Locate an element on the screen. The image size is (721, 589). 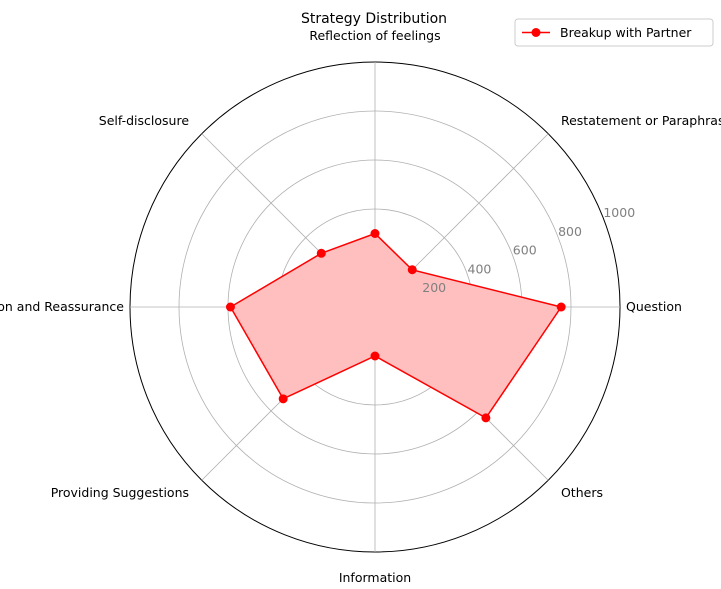
category-label: Reflection of feelings is located at coordinates (374, 35).